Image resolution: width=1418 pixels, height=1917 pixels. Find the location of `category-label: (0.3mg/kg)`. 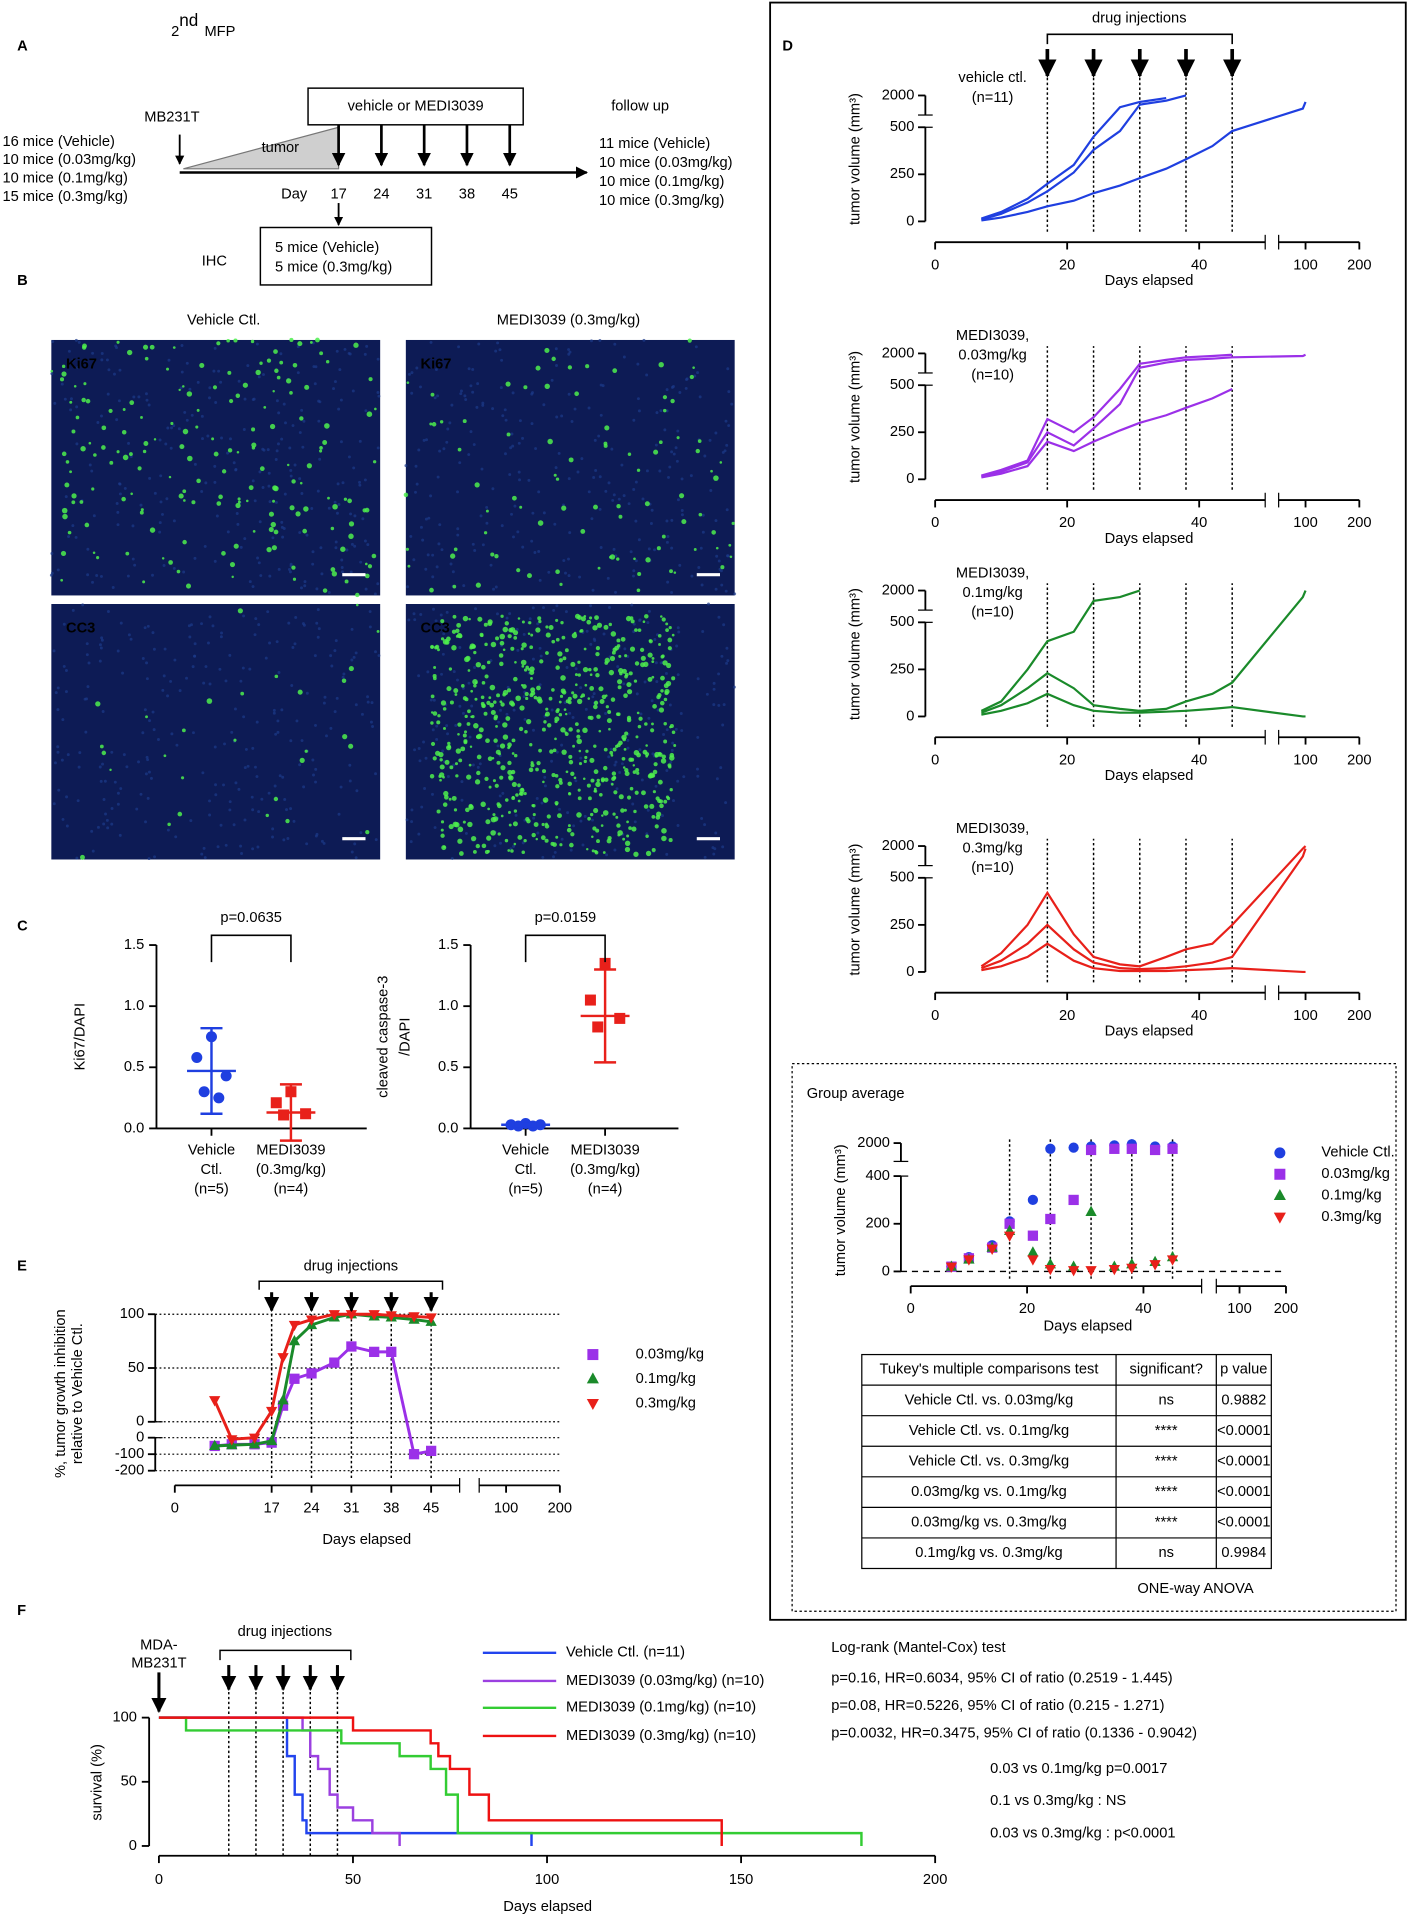

category-label: (0.3mg/kg) is located at coordinates (291, 1170).